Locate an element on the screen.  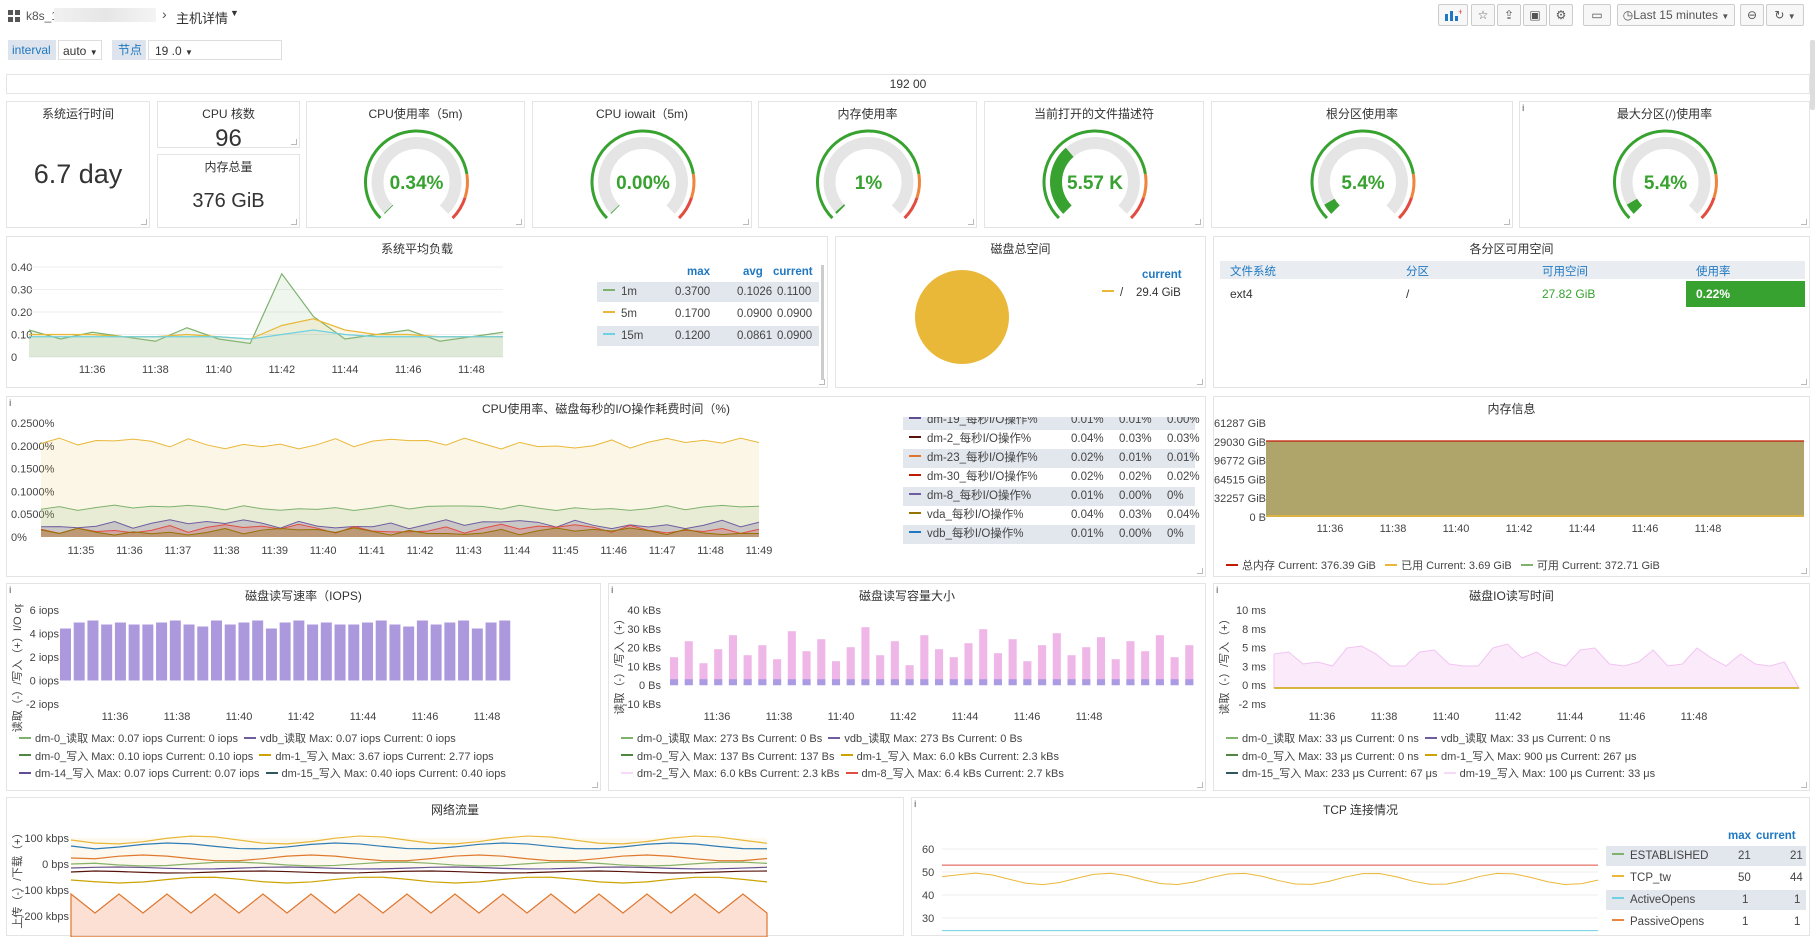
save-button: ▣ is located at coordinates (1535, 15).